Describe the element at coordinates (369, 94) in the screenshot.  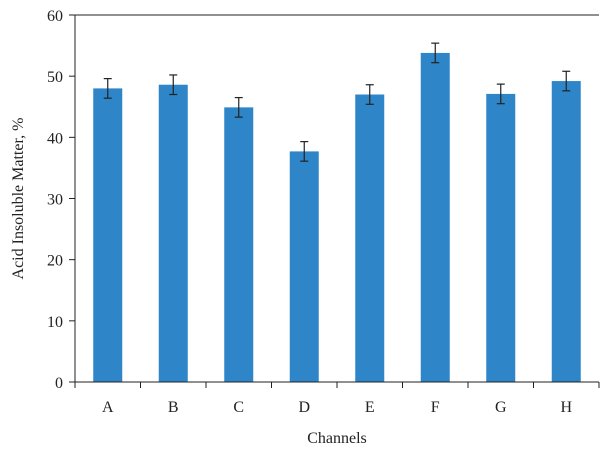
I see `error-bar-e` at that location.